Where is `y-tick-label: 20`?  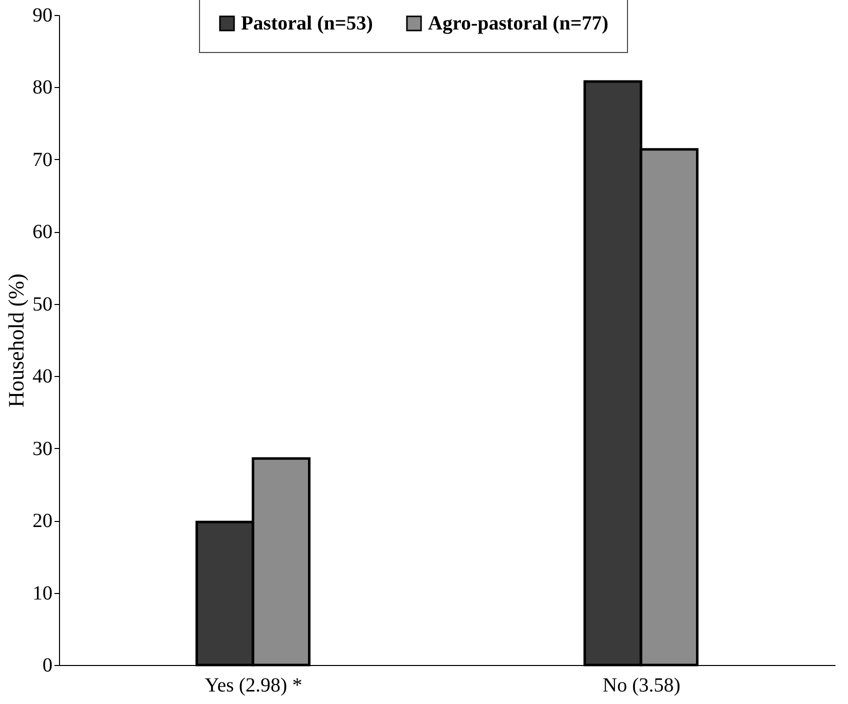
y-tick-label: 20 is located at coordinates (42, 521).